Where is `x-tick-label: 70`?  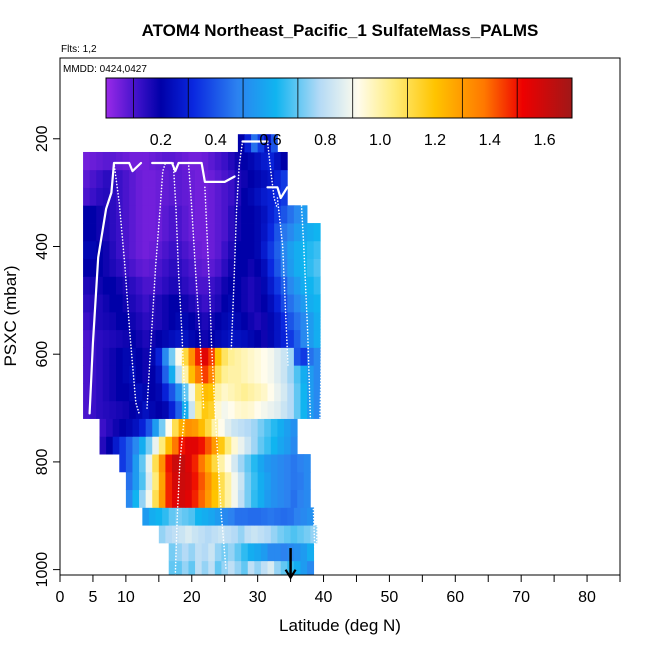
x-tick-label: 70 is located at coordinates (521, 597).